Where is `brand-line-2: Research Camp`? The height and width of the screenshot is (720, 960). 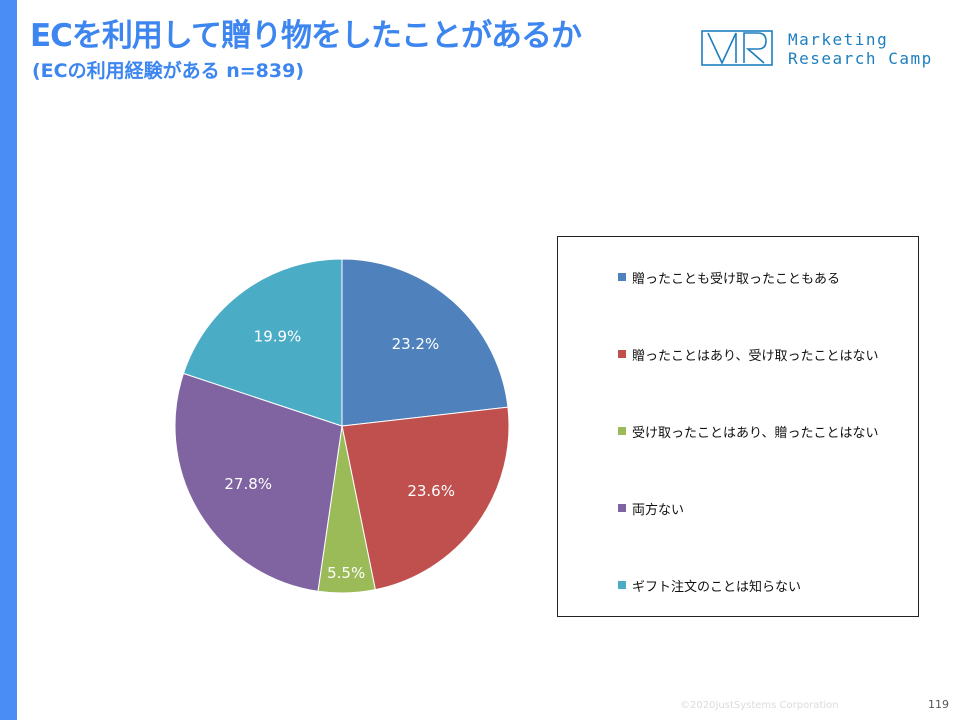 brand-line-2: Research Camp is located at coordinates (860, 58).